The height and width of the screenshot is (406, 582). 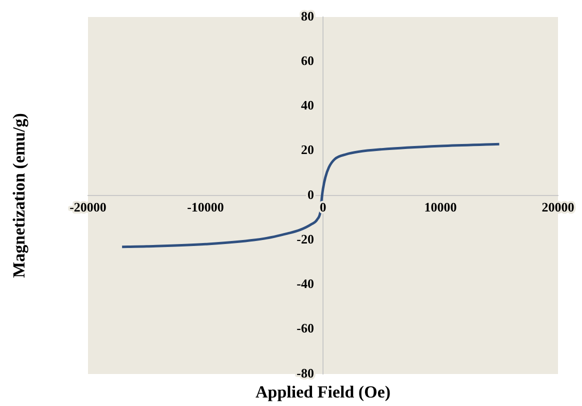 I want to click on y-tick-label: 60, so click(x=307, y=60).